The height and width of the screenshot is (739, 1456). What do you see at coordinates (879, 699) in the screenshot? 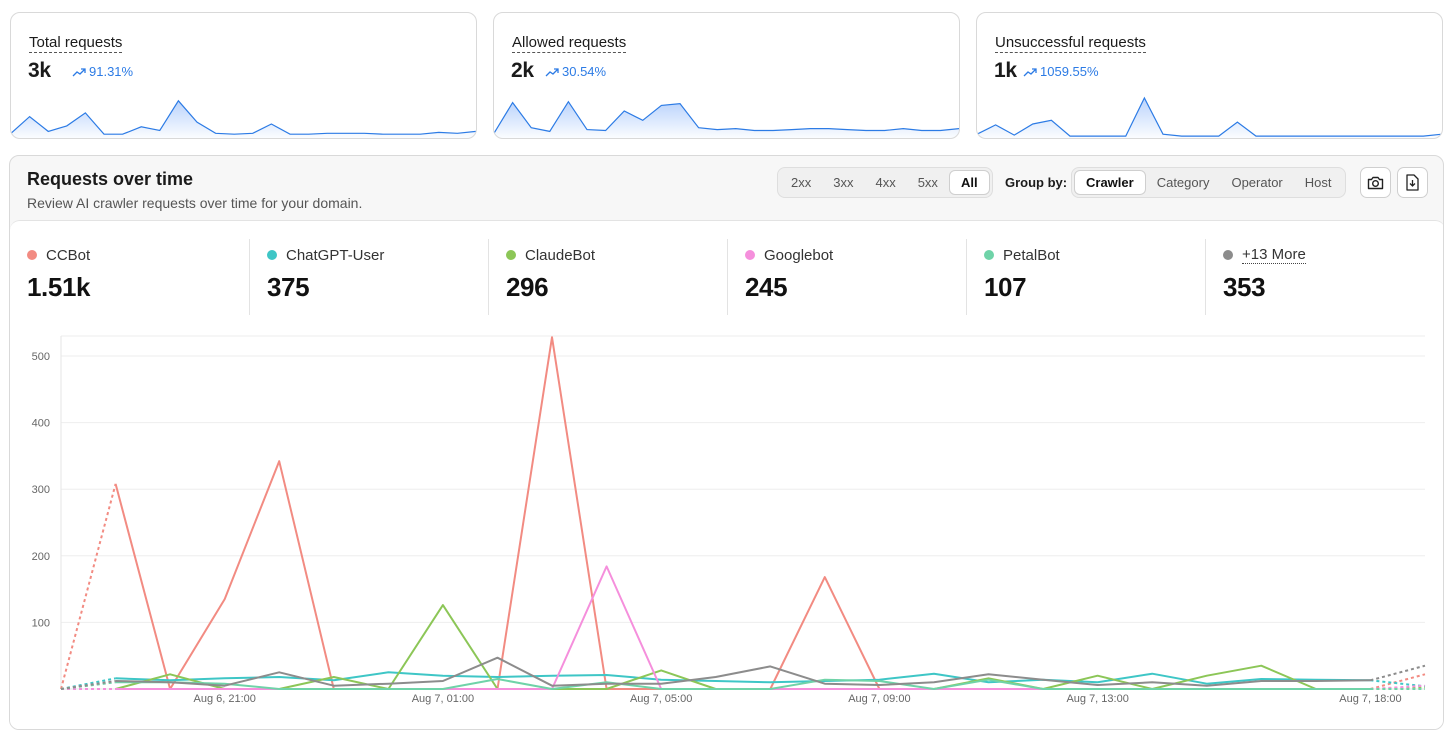
I see `x-tick-label: Aug 7, 09:00` at bounding box center [879, 699].